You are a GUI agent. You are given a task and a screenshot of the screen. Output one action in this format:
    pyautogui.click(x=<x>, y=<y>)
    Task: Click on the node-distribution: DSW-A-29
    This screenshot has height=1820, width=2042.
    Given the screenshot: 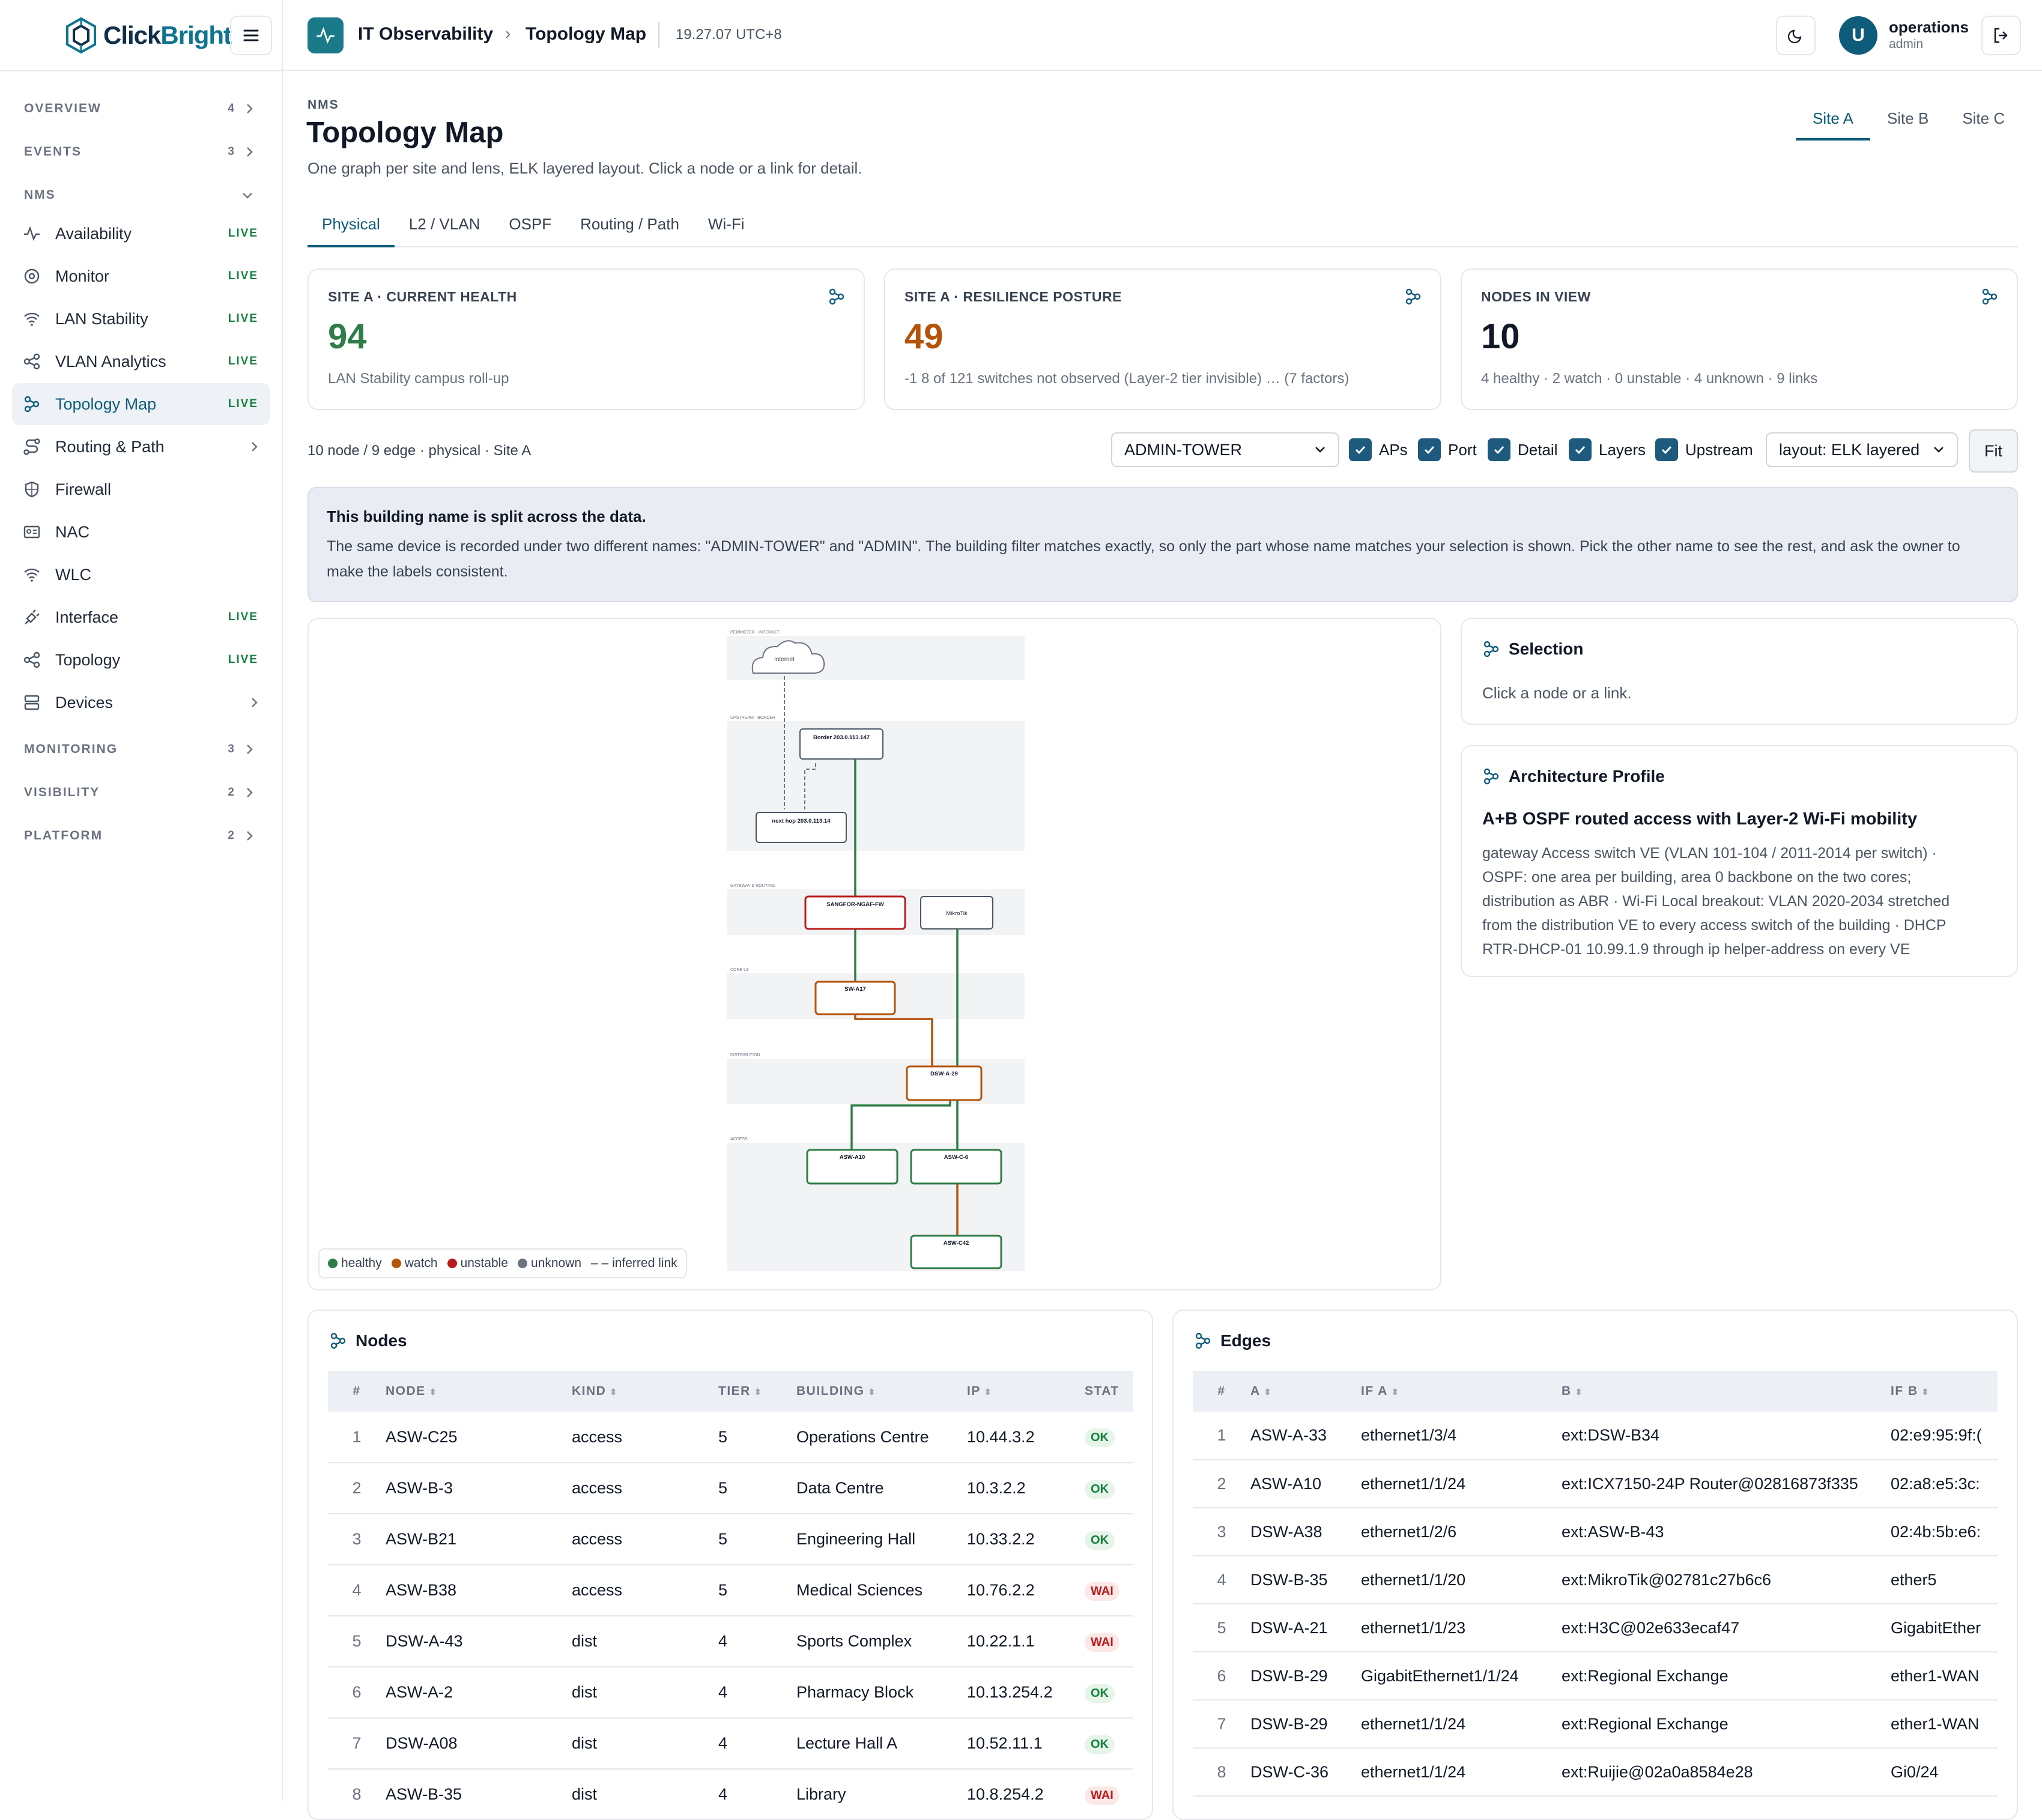 What is the action you would take?
    pyautogui.click(x=944, y=1083)
    